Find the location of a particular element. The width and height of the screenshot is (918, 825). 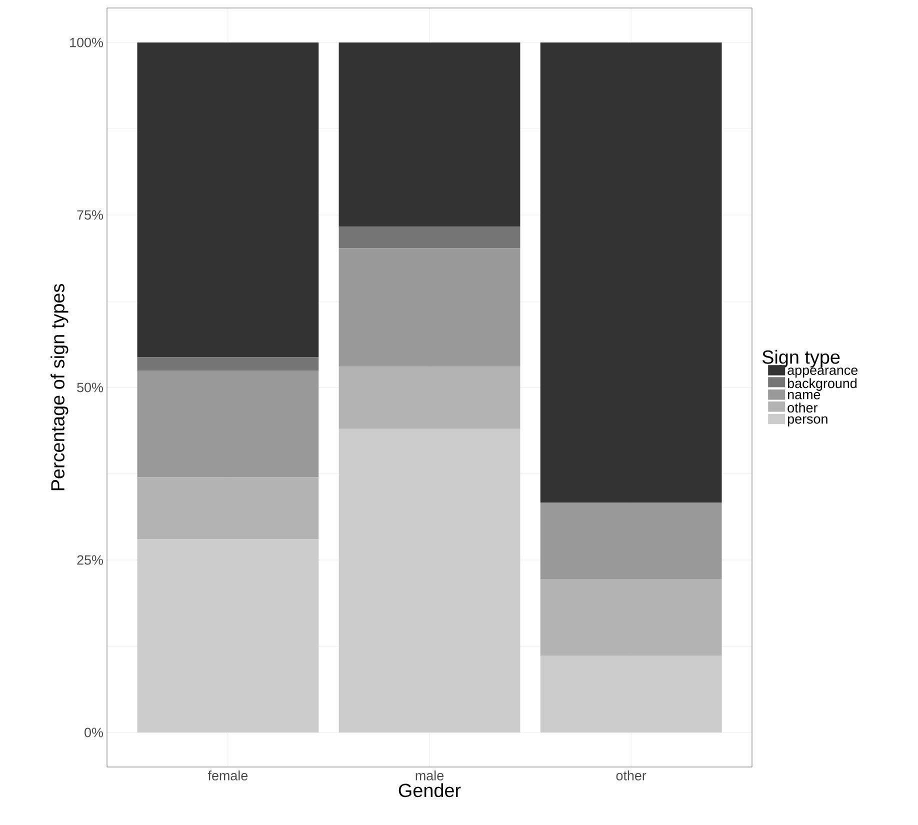

y-tick-label: 25% is located at coordinates (90, 560).